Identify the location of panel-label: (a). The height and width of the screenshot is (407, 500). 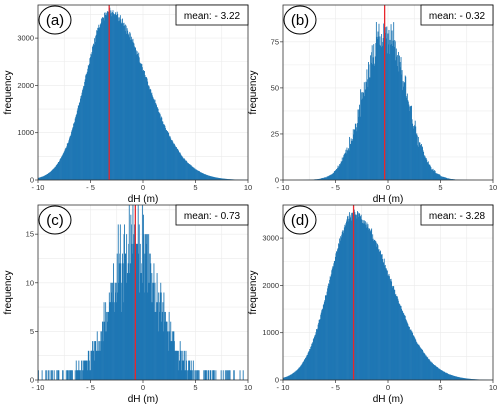
(55, 20).